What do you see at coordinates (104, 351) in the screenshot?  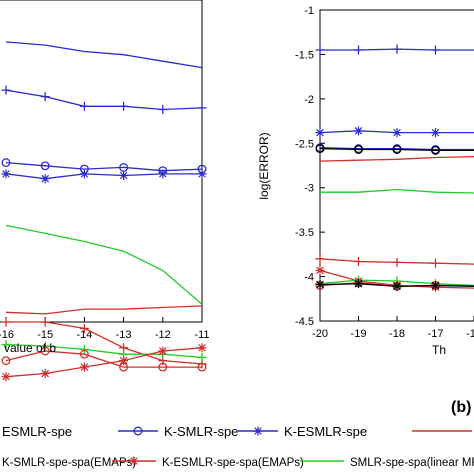 I see `series-line-l_green_plus` at bounding box center [104, 351].